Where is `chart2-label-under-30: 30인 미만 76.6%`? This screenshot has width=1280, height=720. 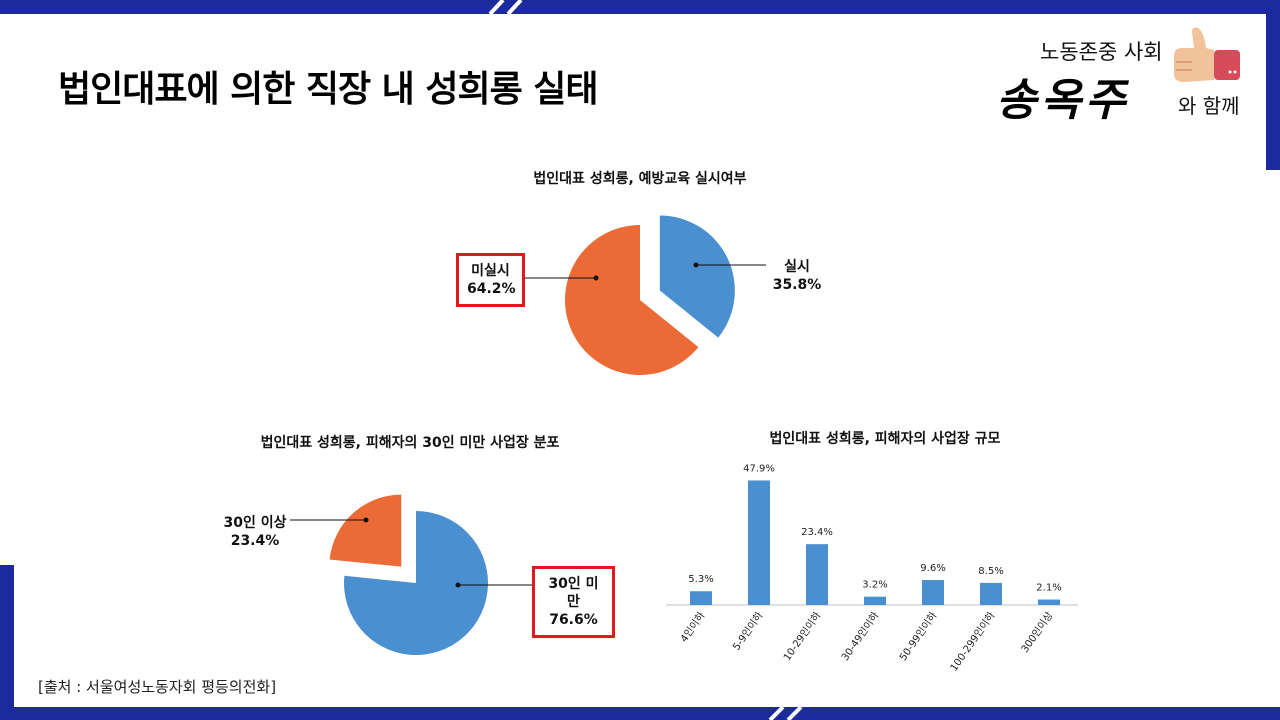 chart2-label-under-30: 30인 미만 76.6% is located at coordinates (573, 602).